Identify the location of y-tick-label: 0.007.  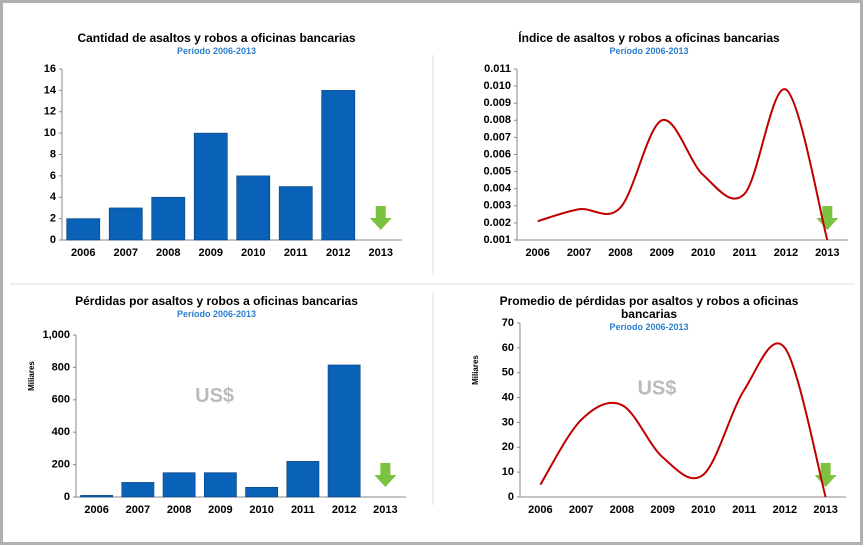
(497, 137).